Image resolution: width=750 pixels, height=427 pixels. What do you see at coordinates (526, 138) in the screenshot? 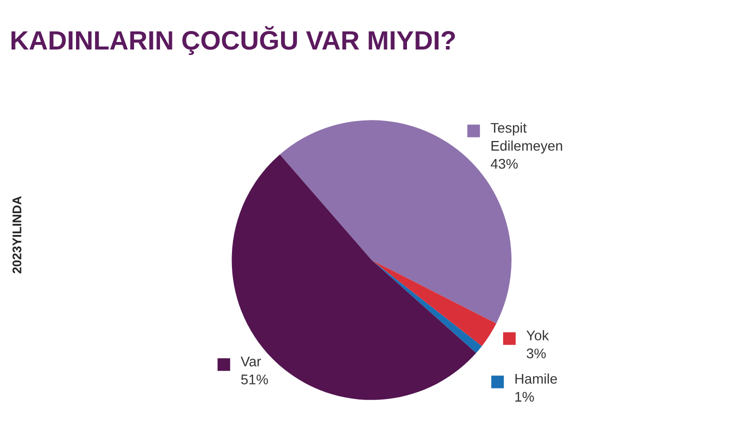
I see `legend-label: Tespit Edilemeyen` at bounding box center [526, 138].